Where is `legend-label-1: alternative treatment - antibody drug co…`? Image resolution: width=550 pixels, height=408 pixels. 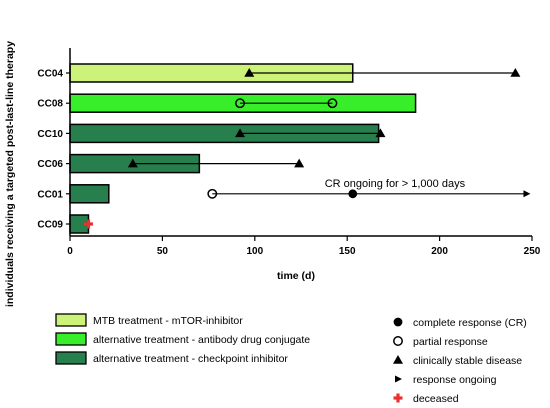
legend-label-1: alternative treatment - antibody drug co… is located at coordinates (201, 340).